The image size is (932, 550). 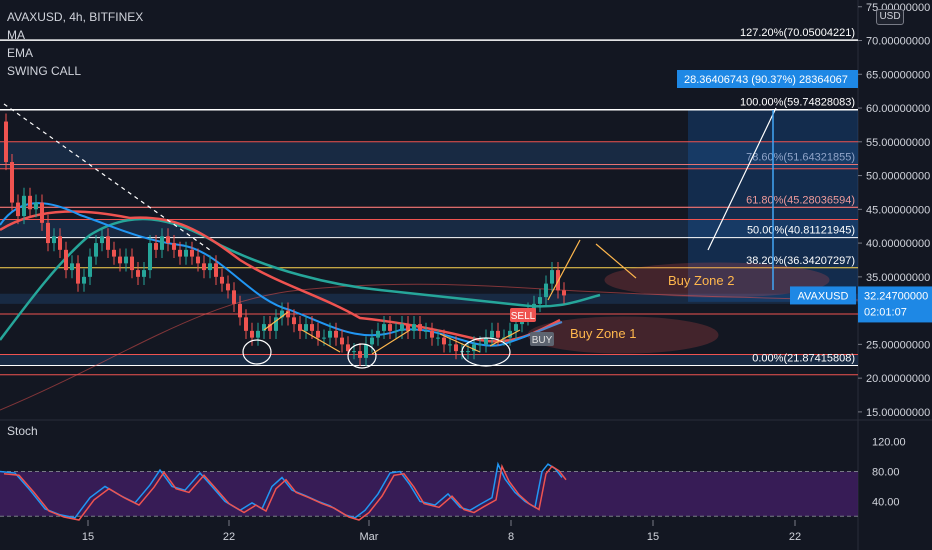 I want to click on y-tick-label: 15.00000000, so click(x=898, y=413).